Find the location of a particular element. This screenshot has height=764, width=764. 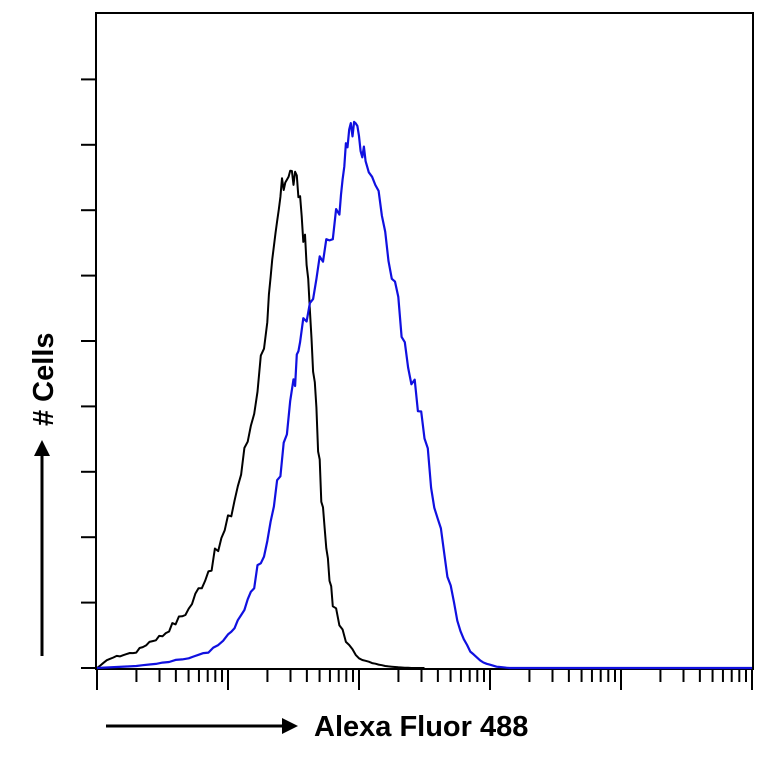

x-axis-ticks is located at coordinates (424, 679).